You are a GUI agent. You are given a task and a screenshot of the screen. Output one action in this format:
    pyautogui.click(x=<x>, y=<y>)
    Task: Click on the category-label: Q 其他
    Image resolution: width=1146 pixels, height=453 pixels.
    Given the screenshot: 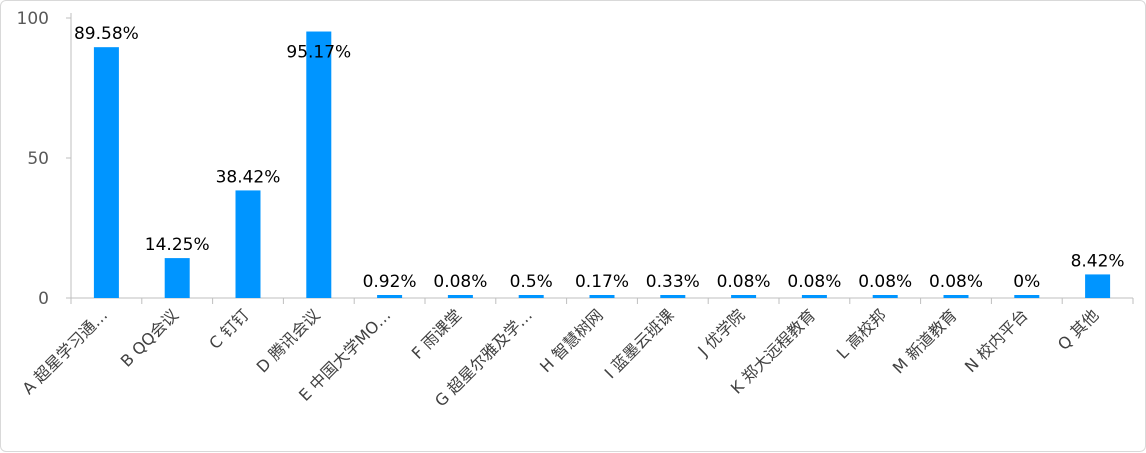 What is the action you would take?
    pyautogui.click(x=1078, y=329)
    